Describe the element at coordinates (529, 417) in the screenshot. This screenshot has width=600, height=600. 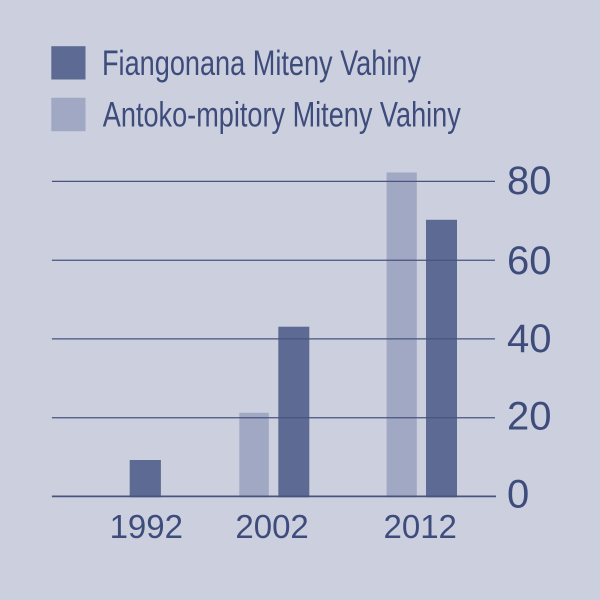
I see `svg-text: 20` at that location.